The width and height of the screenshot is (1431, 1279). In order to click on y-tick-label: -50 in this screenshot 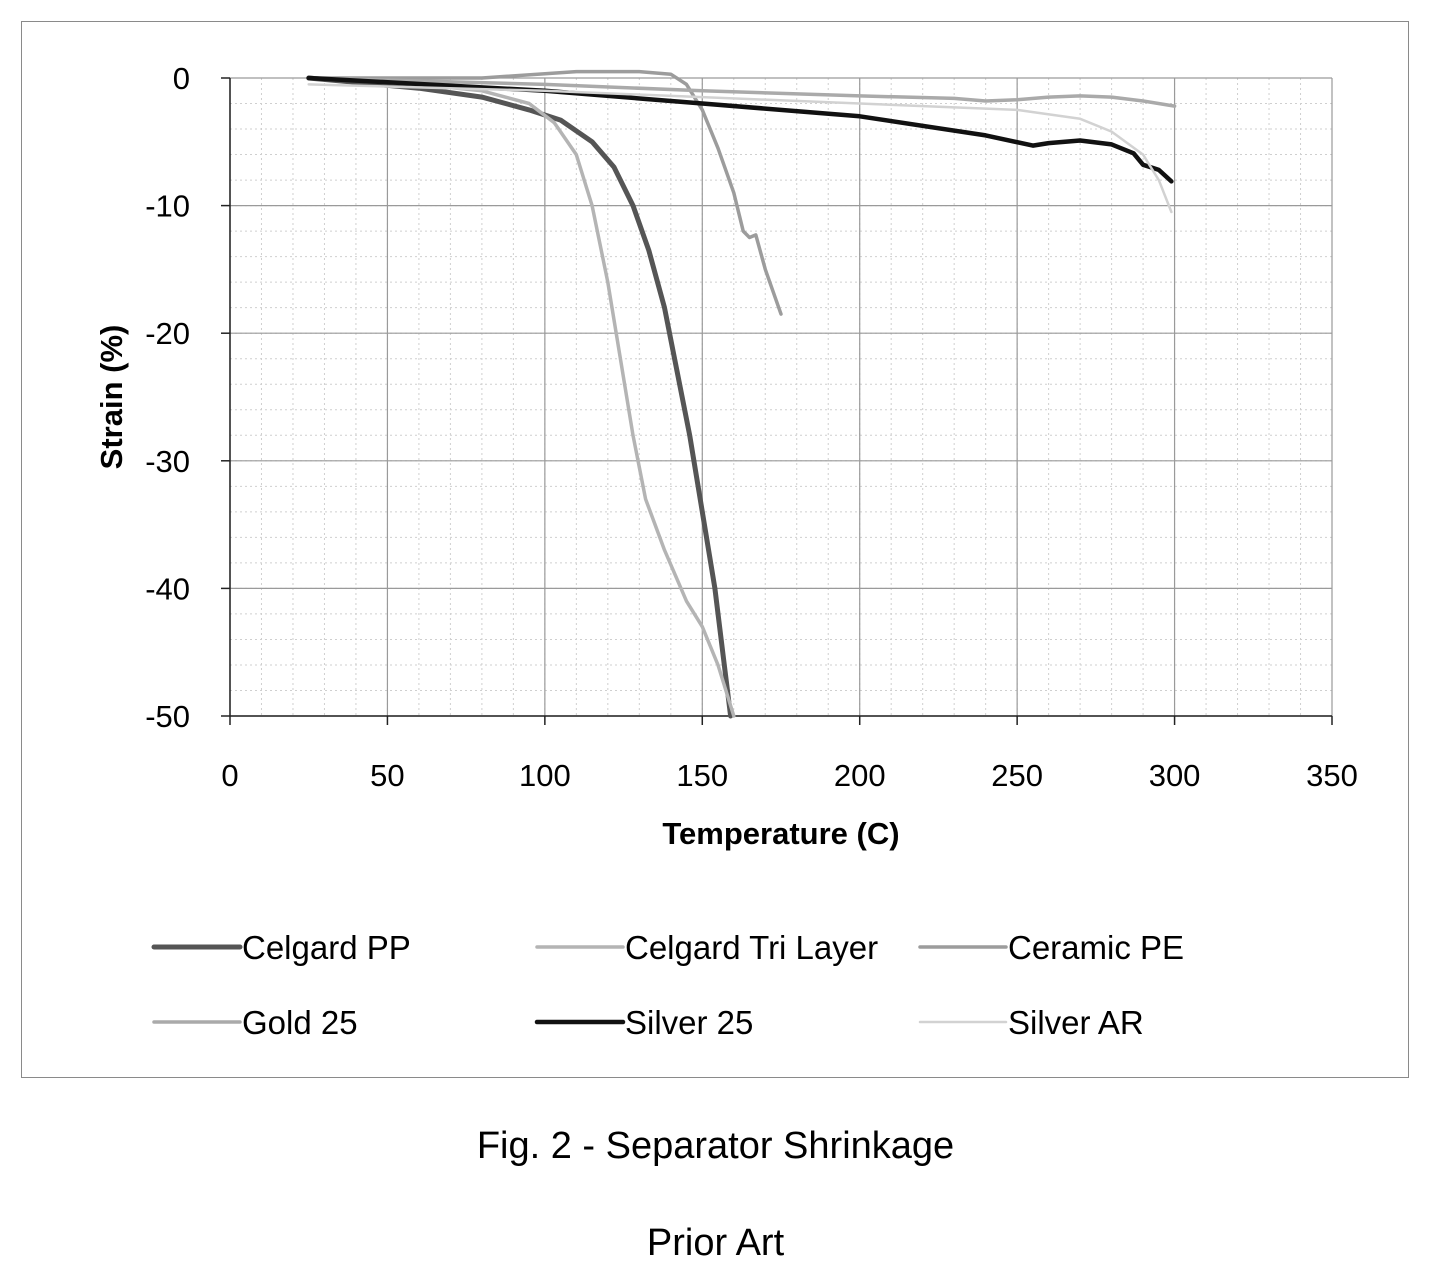, I will do `click(167, 716)`.